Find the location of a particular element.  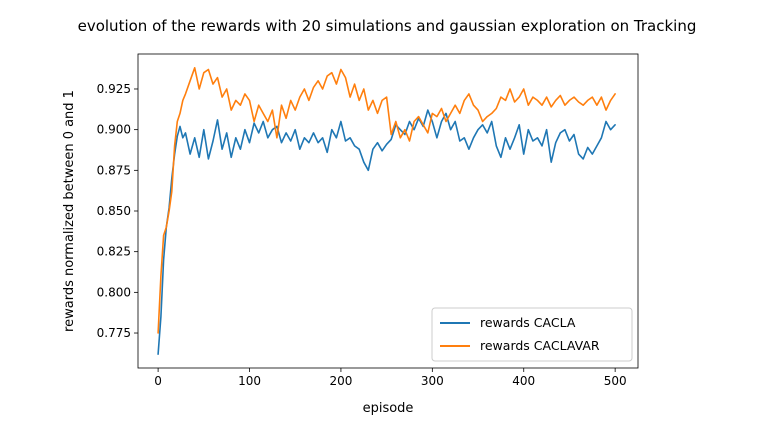

y-tick-label-1: 0.800 is located at coordinates (114, 292).